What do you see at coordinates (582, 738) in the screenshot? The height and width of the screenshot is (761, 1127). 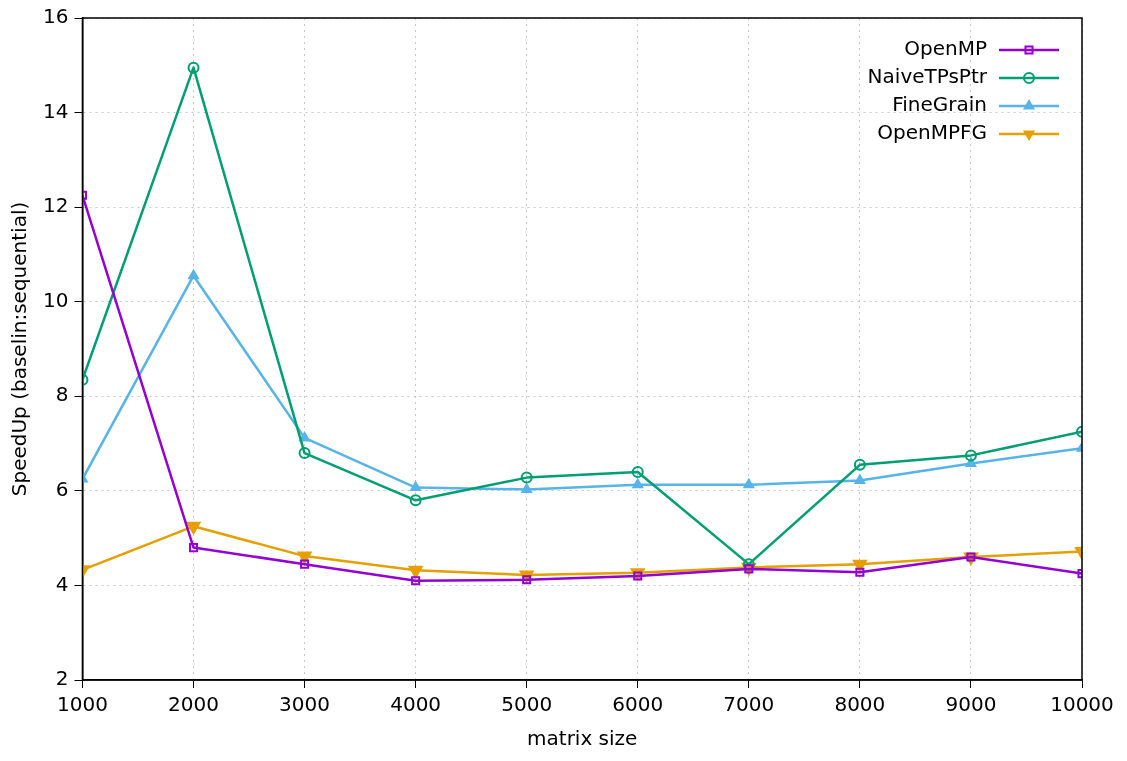 I see `x-axis-title: matrix size` at bounding box center [582, 738].